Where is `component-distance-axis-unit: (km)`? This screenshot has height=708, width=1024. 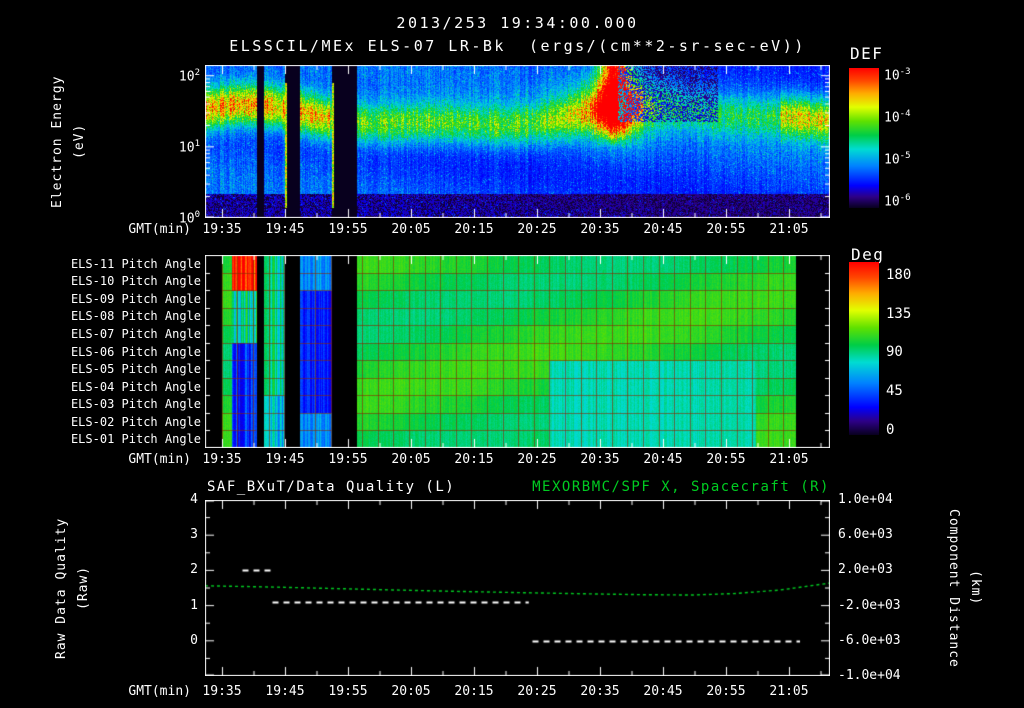 component-distance-axis-unit: (km) is located at coordinates (975, 588).